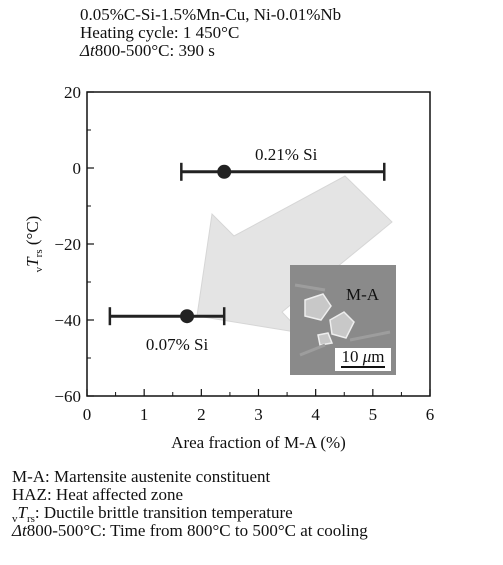 Image resolution: width=503 pixels, height=565 pixels. What do you see at coordinates (67, 320) in the screenshot?
I see `y-tick-label: −40` at bounding box center [67, 320].